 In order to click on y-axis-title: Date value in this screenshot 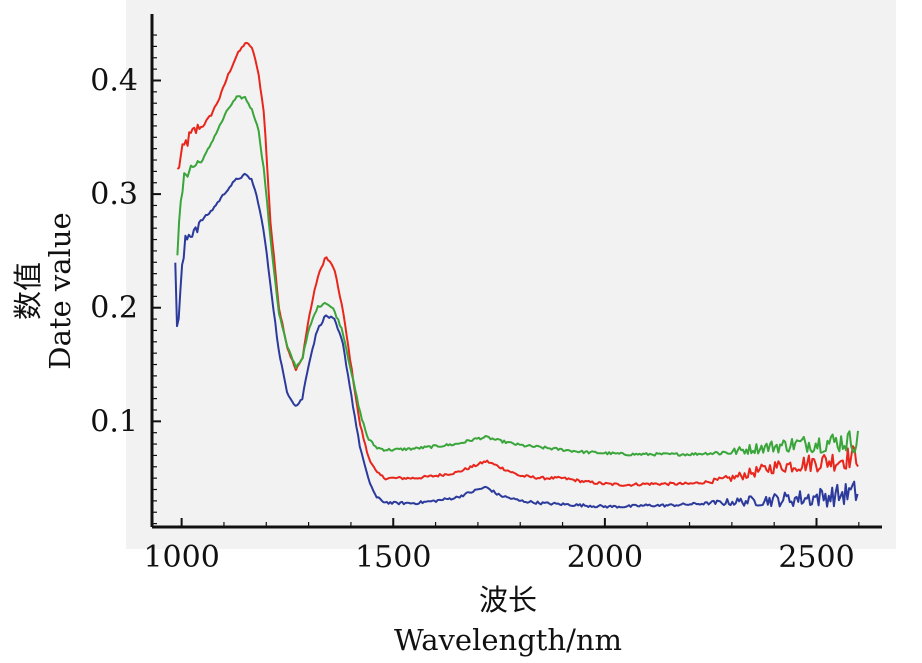, I will do `click(60, 290)`.